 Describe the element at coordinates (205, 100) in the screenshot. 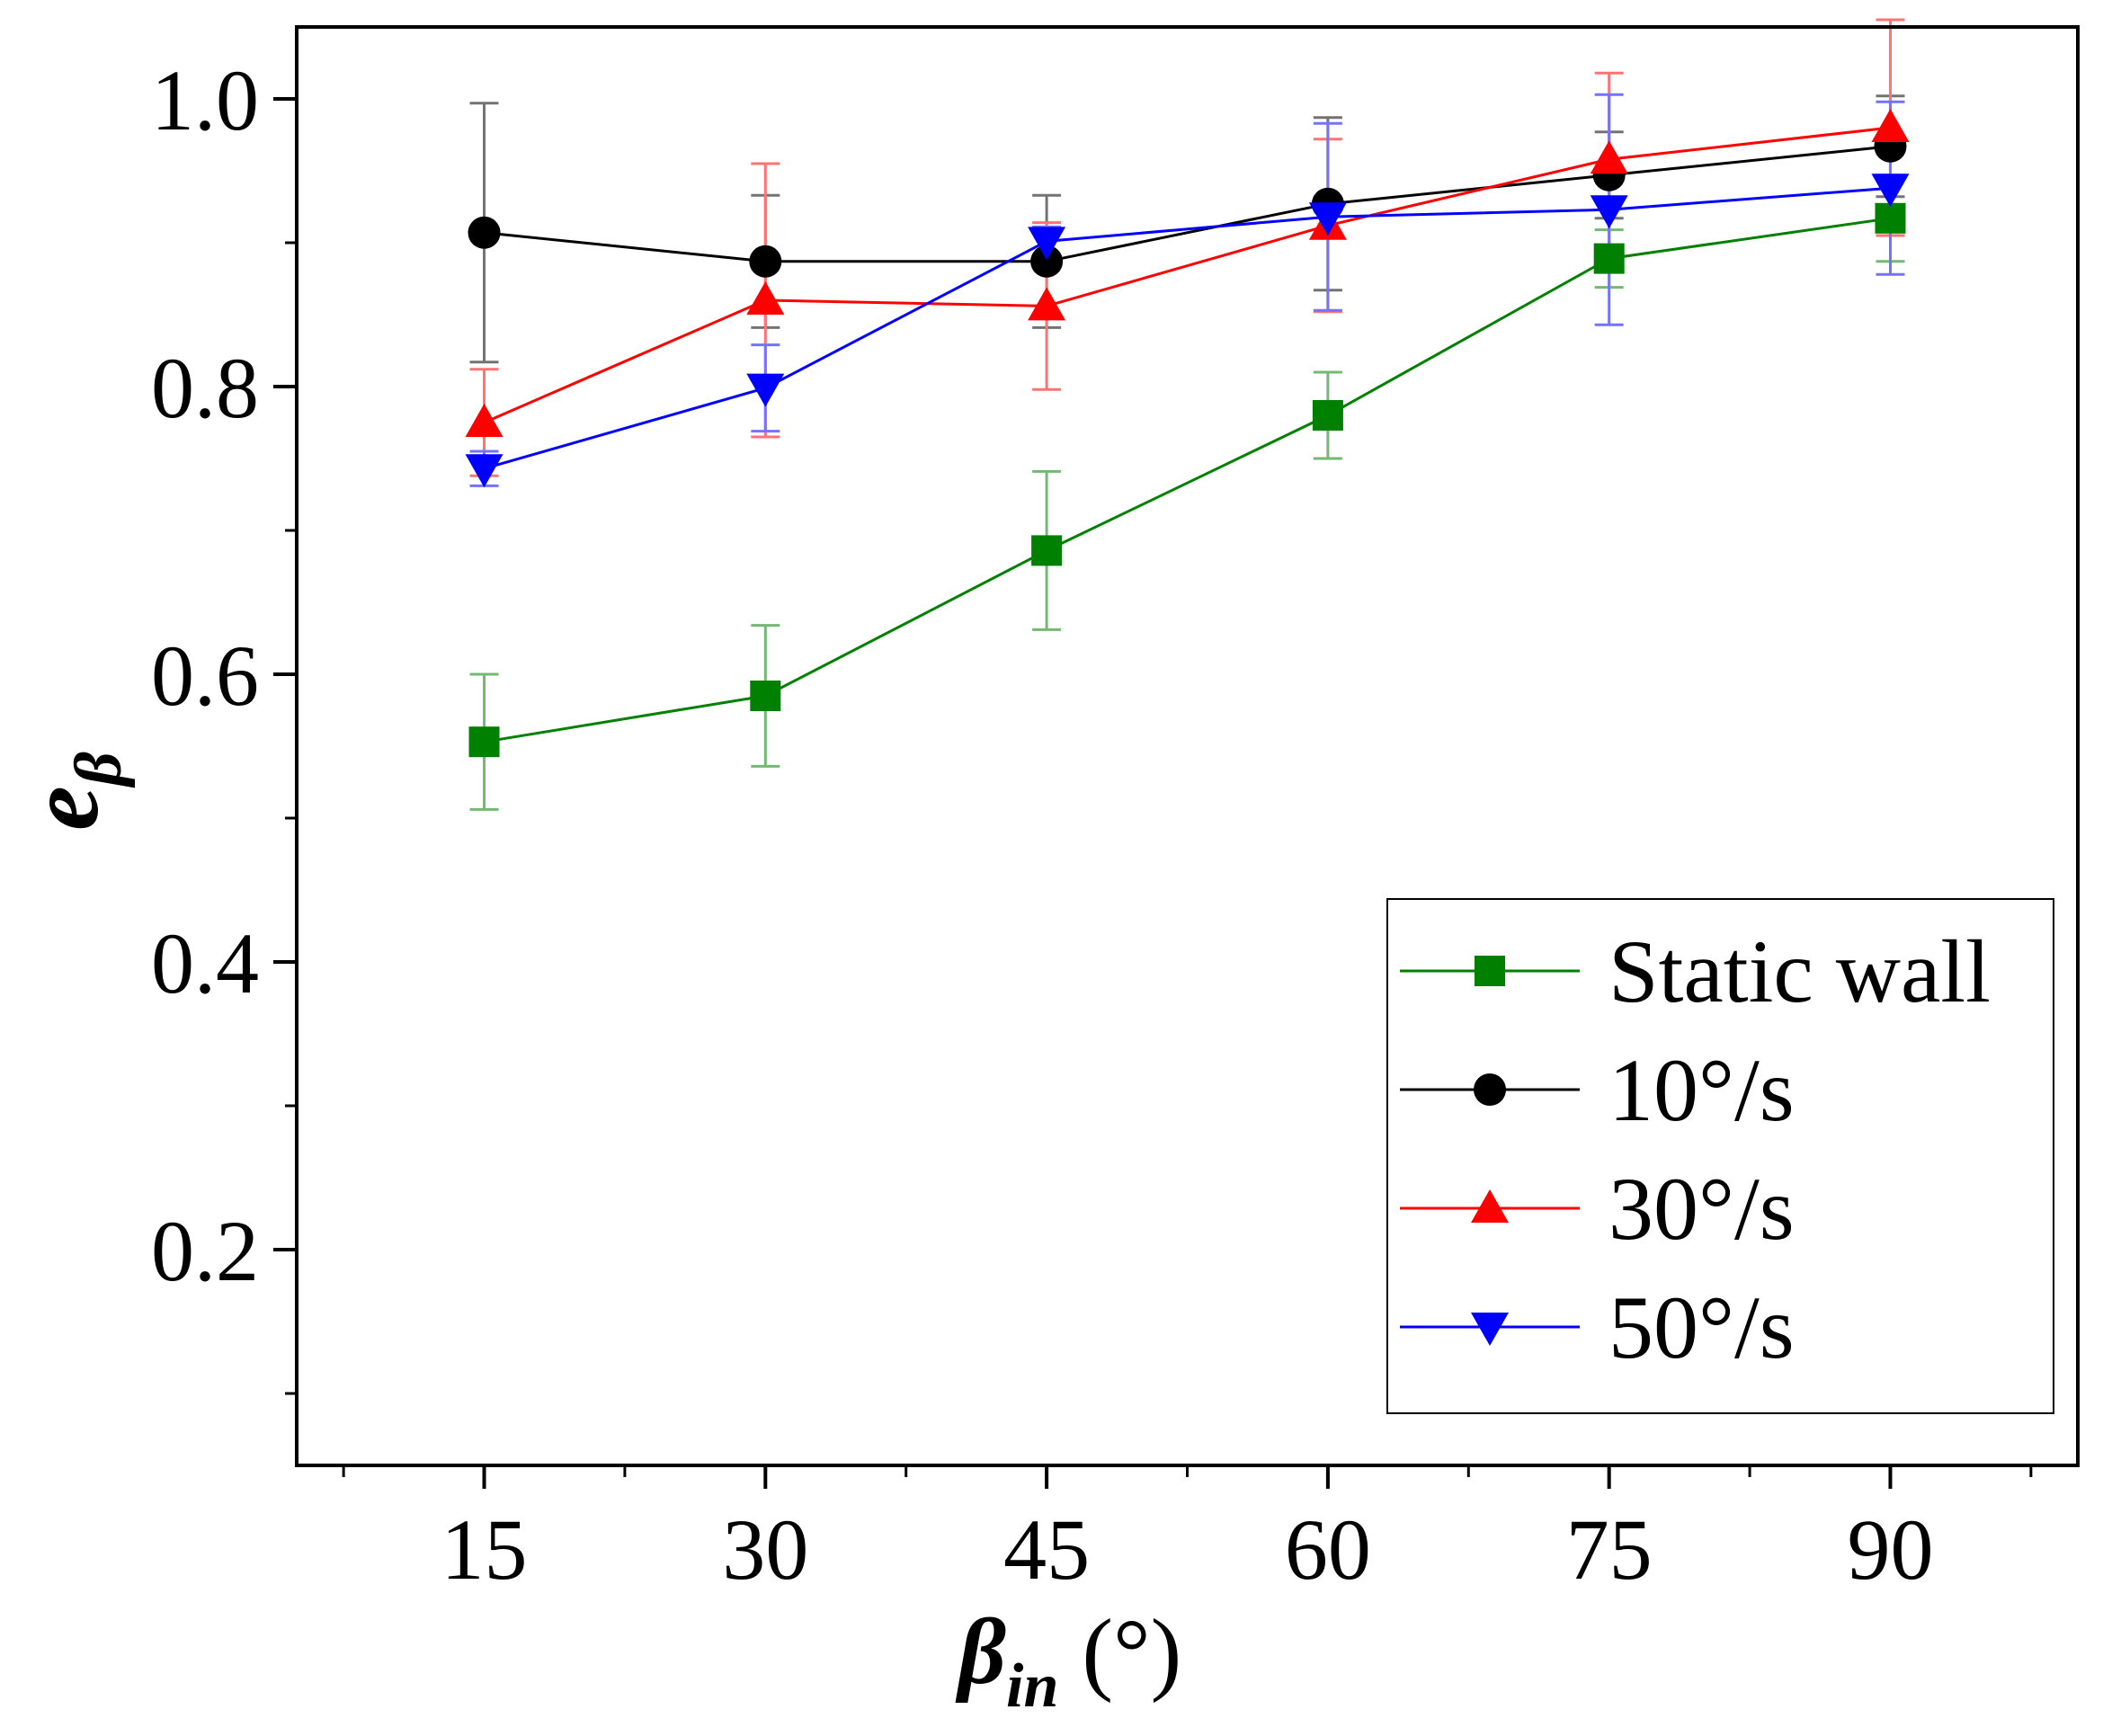

I see `y-tick-label: 1.0` at that location.